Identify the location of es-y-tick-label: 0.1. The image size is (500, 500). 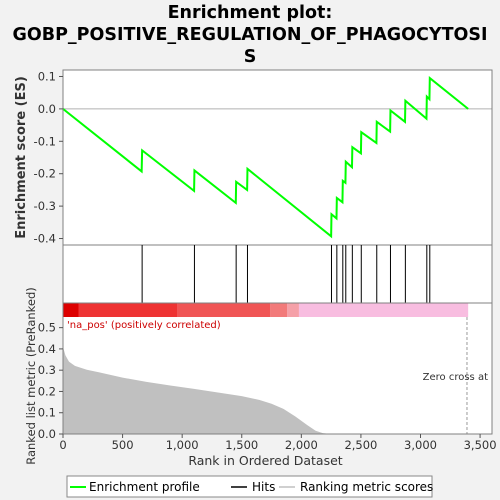
(47, 76).